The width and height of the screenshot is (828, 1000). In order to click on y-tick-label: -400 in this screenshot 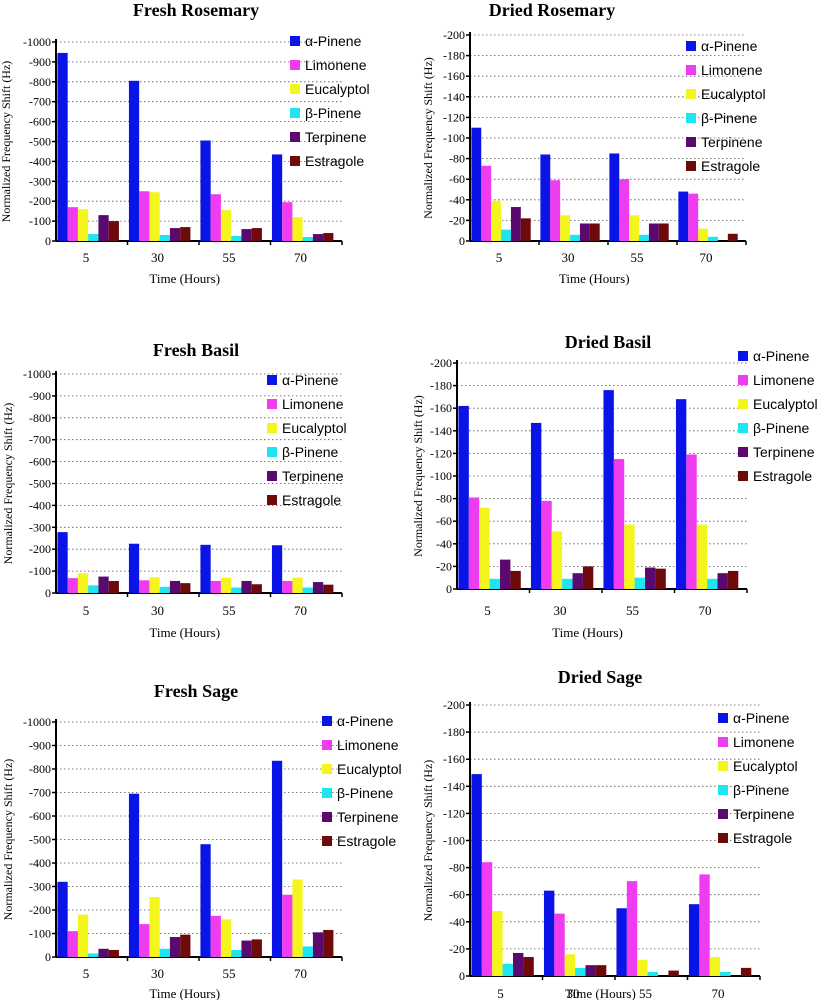, I will do `click(40, 505)`.